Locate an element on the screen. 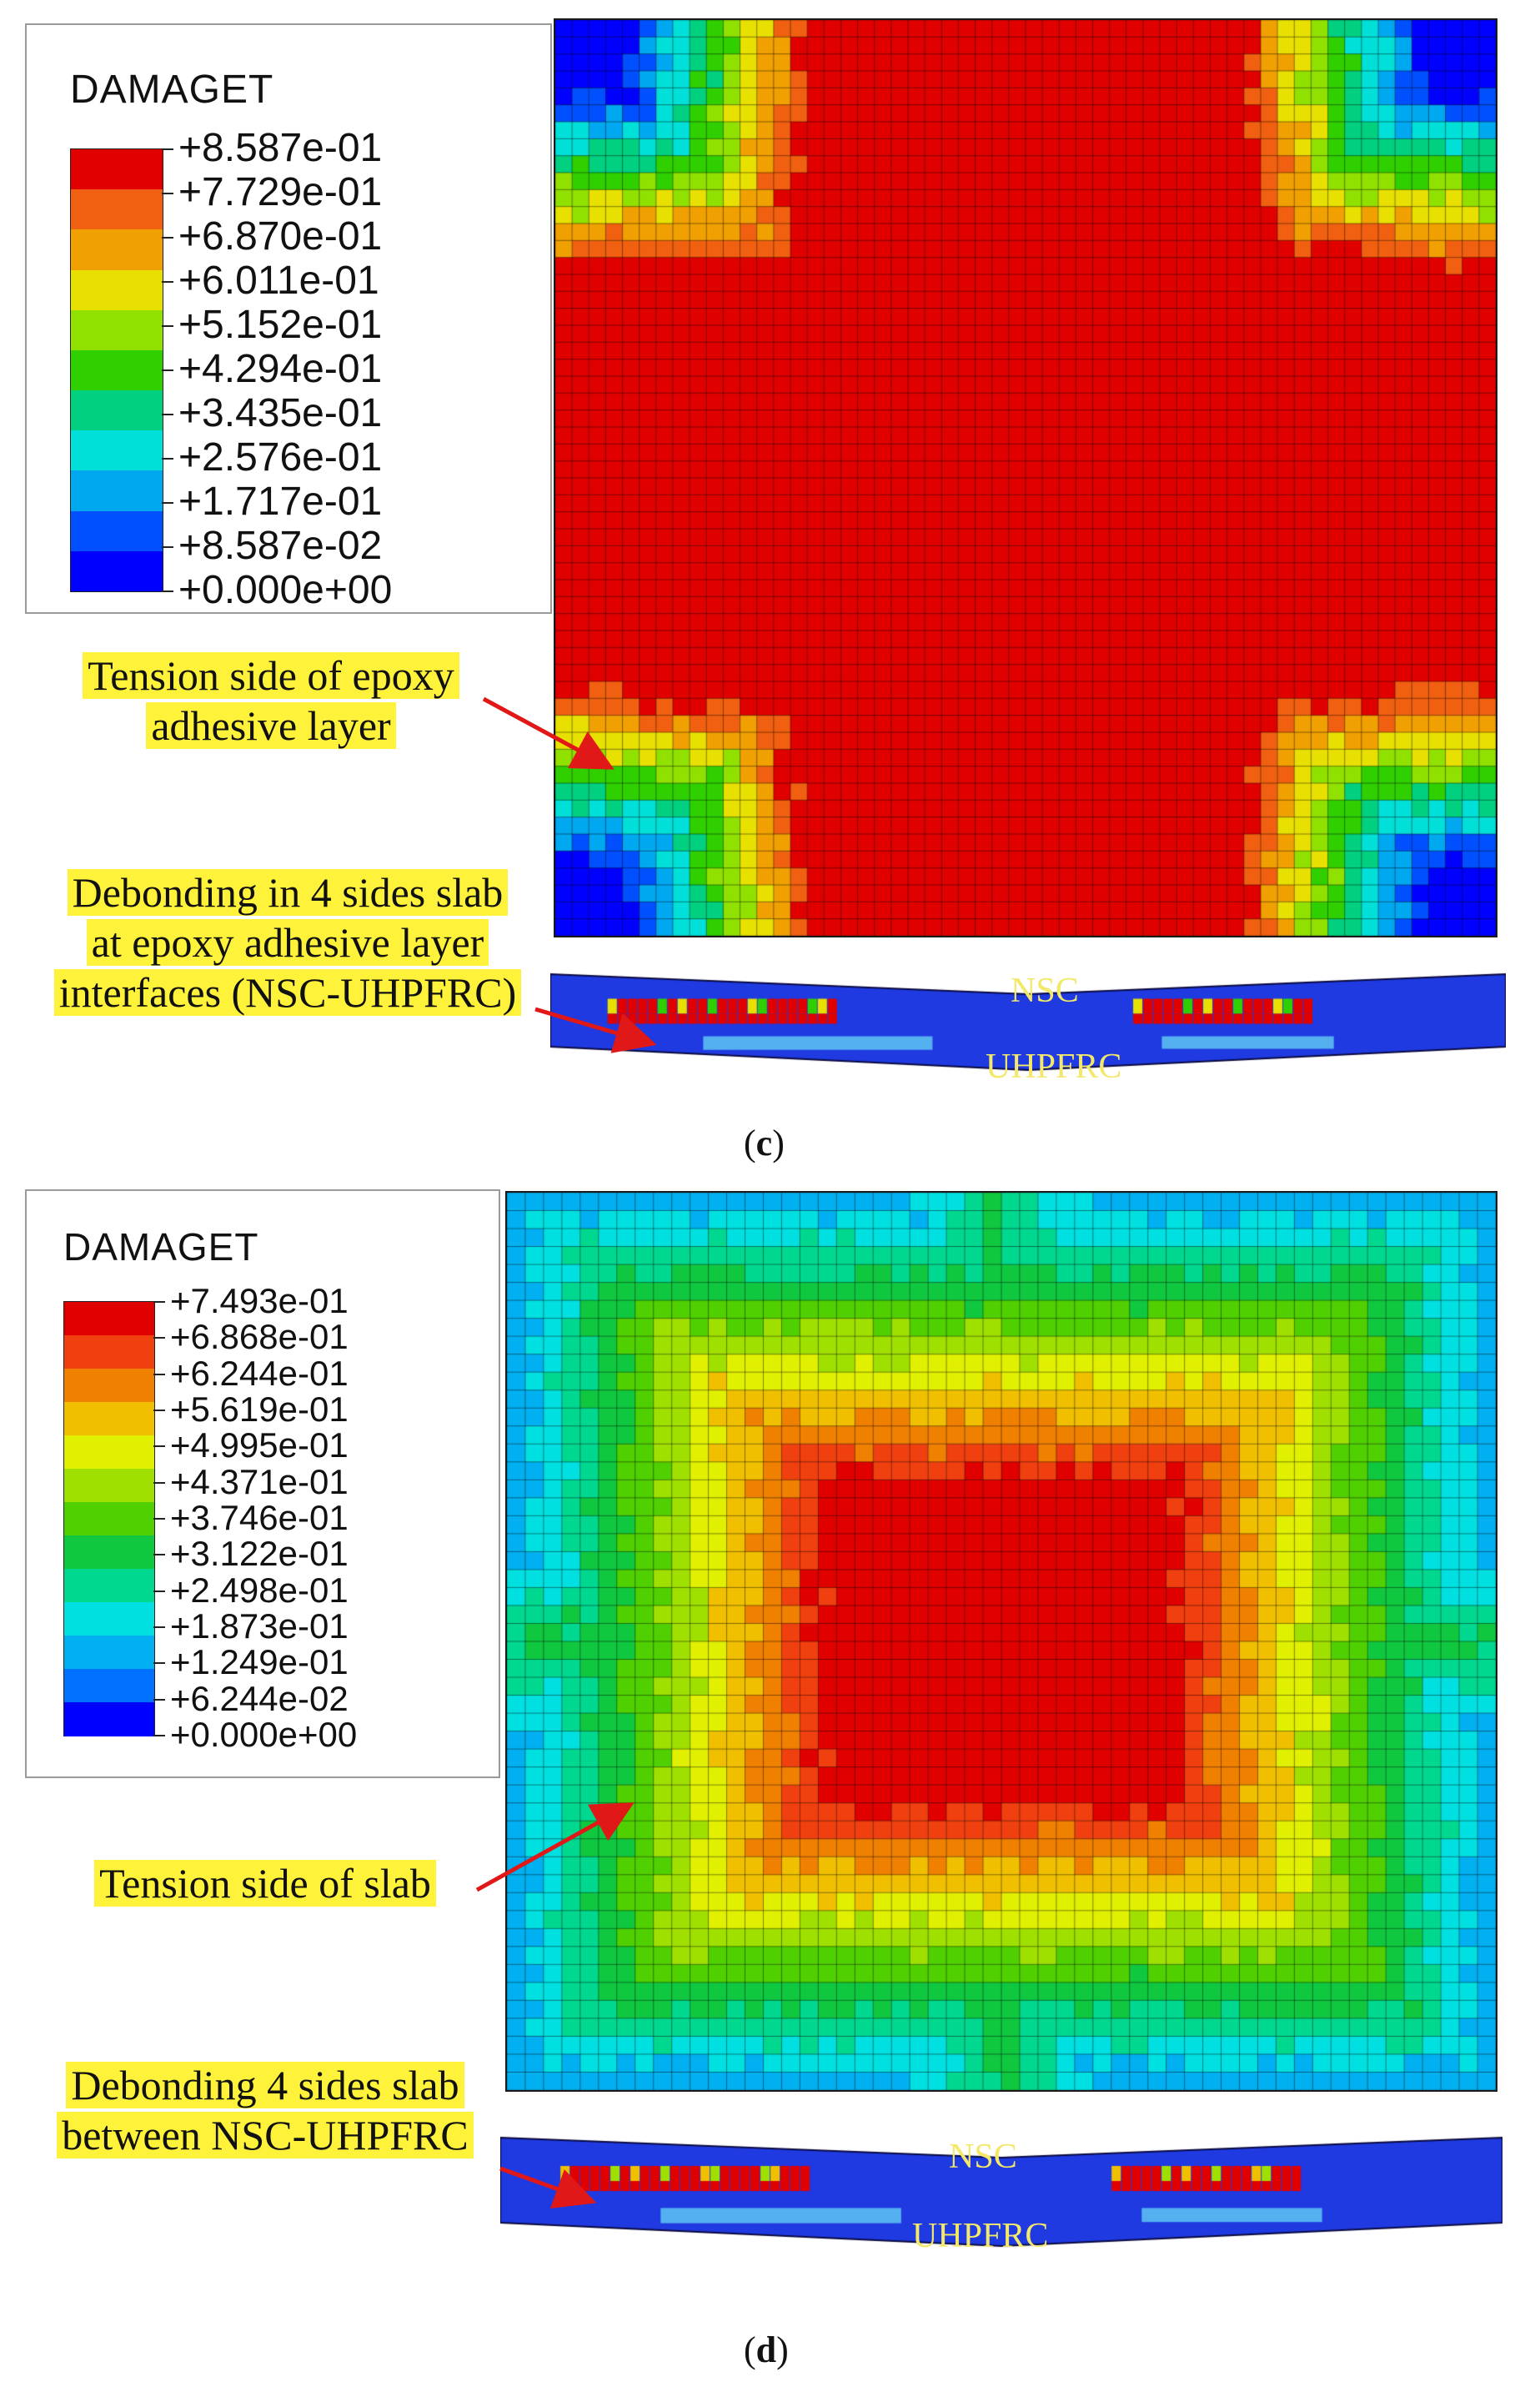  legend-value-label: +1.873e-01 is located at coordinates (259, 1626).